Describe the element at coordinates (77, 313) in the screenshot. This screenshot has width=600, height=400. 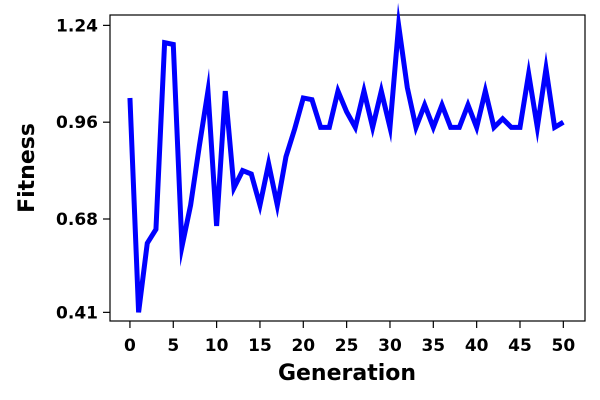
I see `y-tick-label: 0.41` at that location.